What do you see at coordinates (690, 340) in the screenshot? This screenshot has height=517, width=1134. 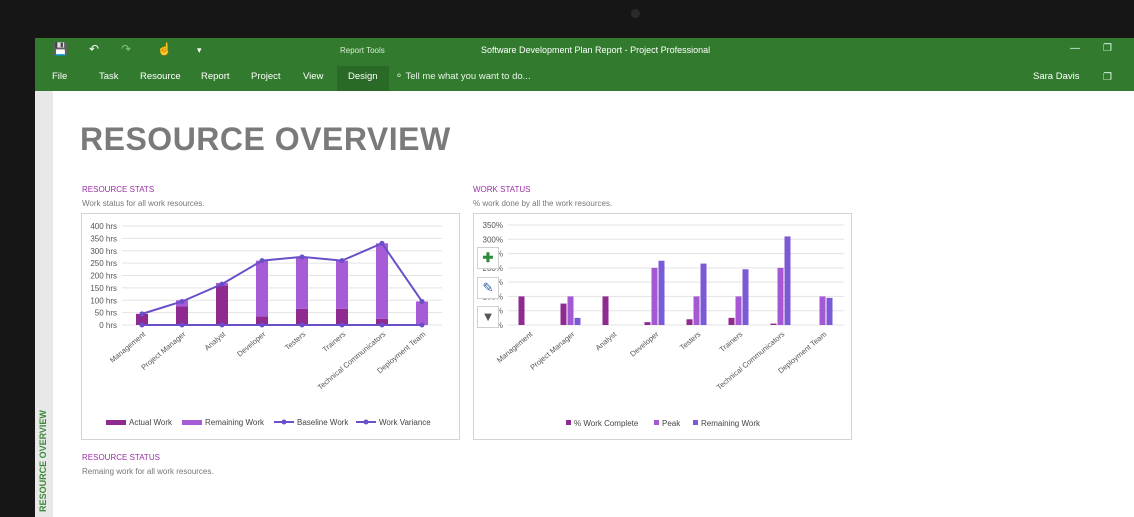 I see `x-tick-label: Testers` at bounding box center [690, 340].